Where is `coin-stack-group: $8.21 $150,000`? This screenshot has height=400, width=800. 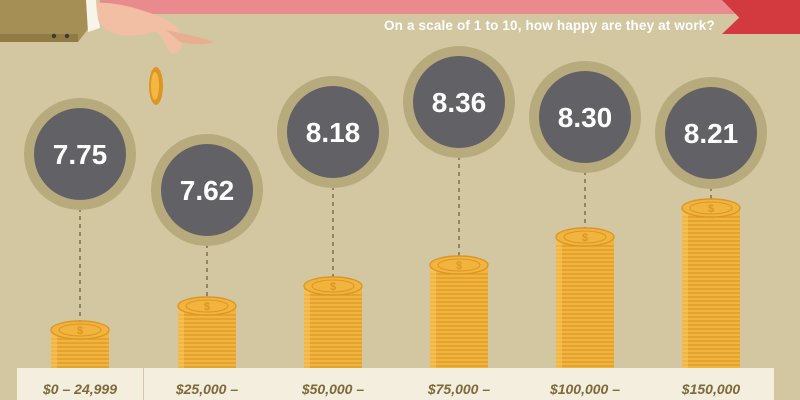
coin-stack-group: $8.21 $150,000 is located at coordinates (711, 238).